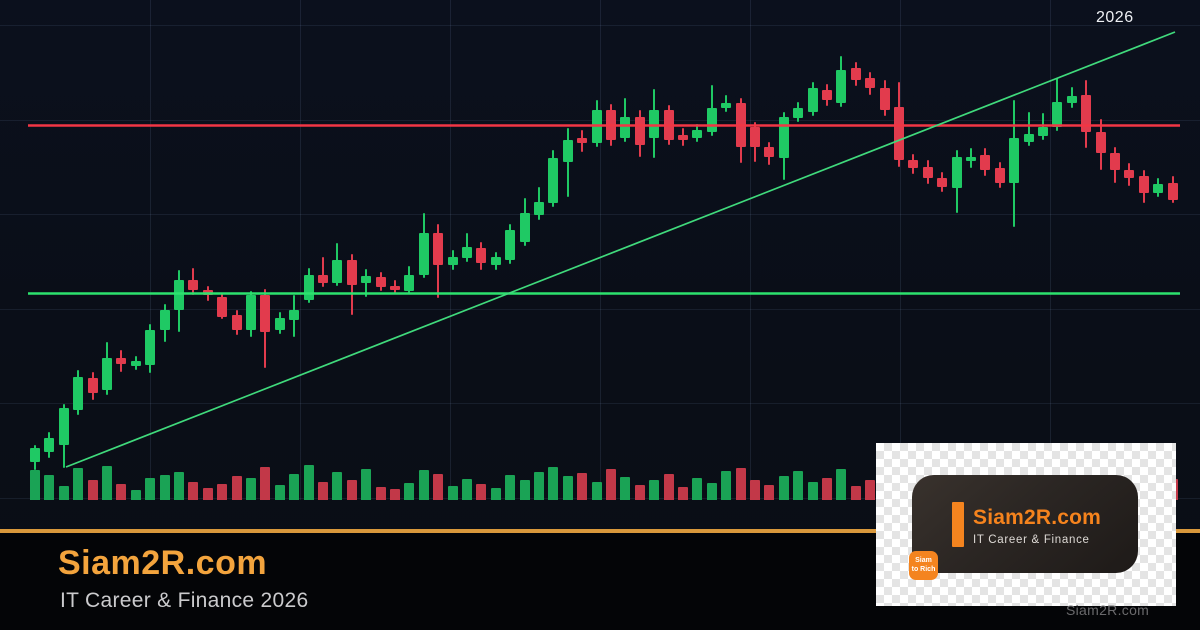 The width and height of the screenshot is (1200, 630). I want to click on logo-box: Siam2R.com IT Career & Finance, so click(1025, 524).